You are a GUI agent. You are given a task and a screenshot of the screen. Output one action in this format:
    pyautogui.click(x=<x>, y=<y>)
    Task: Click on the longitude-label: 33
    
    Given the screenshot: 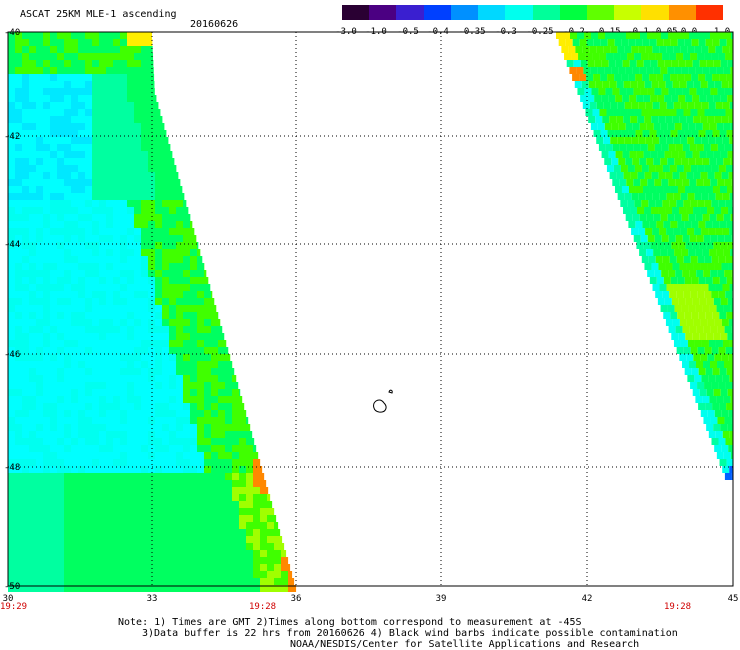 What is the action you would take?
    pyautogui.click(x=152, y=599)
    